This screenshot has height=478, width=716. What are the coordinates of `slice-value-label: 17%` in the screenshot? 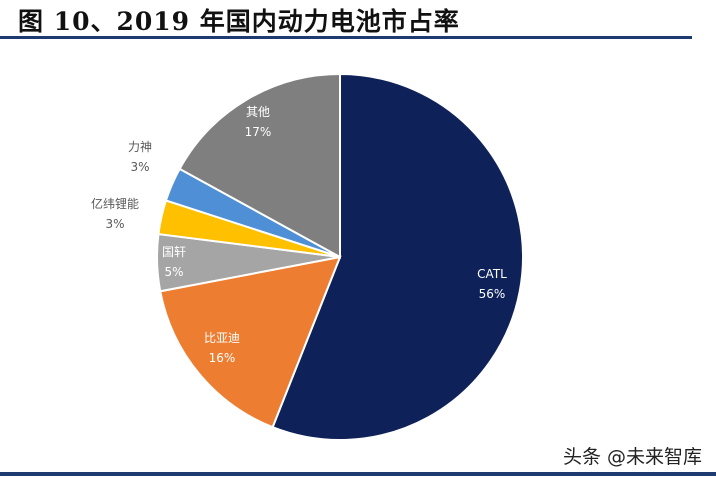 It's located at (258, 132).